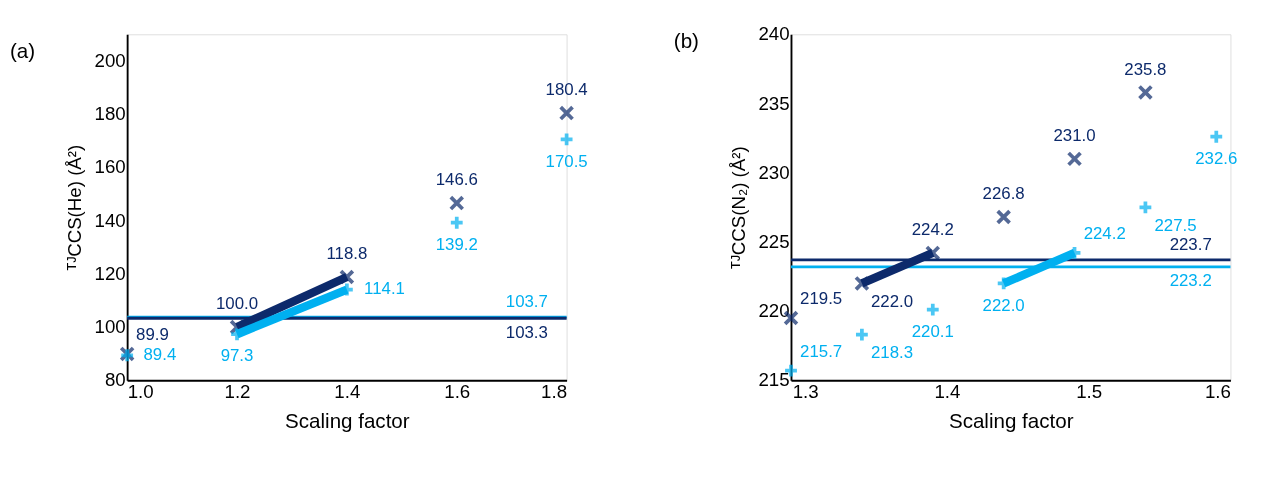 The width and height of the screenshot is (1266, 490). What do you see at coordinates (1145, 69) in the screenshot?
I see `data-label: 235.8` at bounding box center [1145, 69].